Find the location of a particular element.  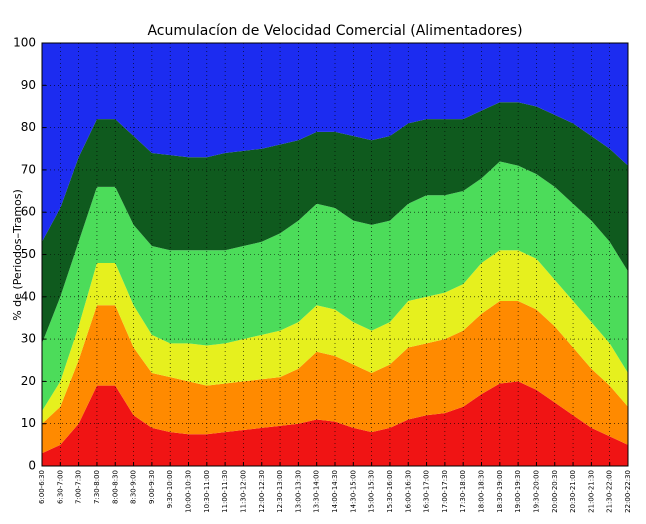

y-tick-label: 10 is located at coordinates (28, 423).